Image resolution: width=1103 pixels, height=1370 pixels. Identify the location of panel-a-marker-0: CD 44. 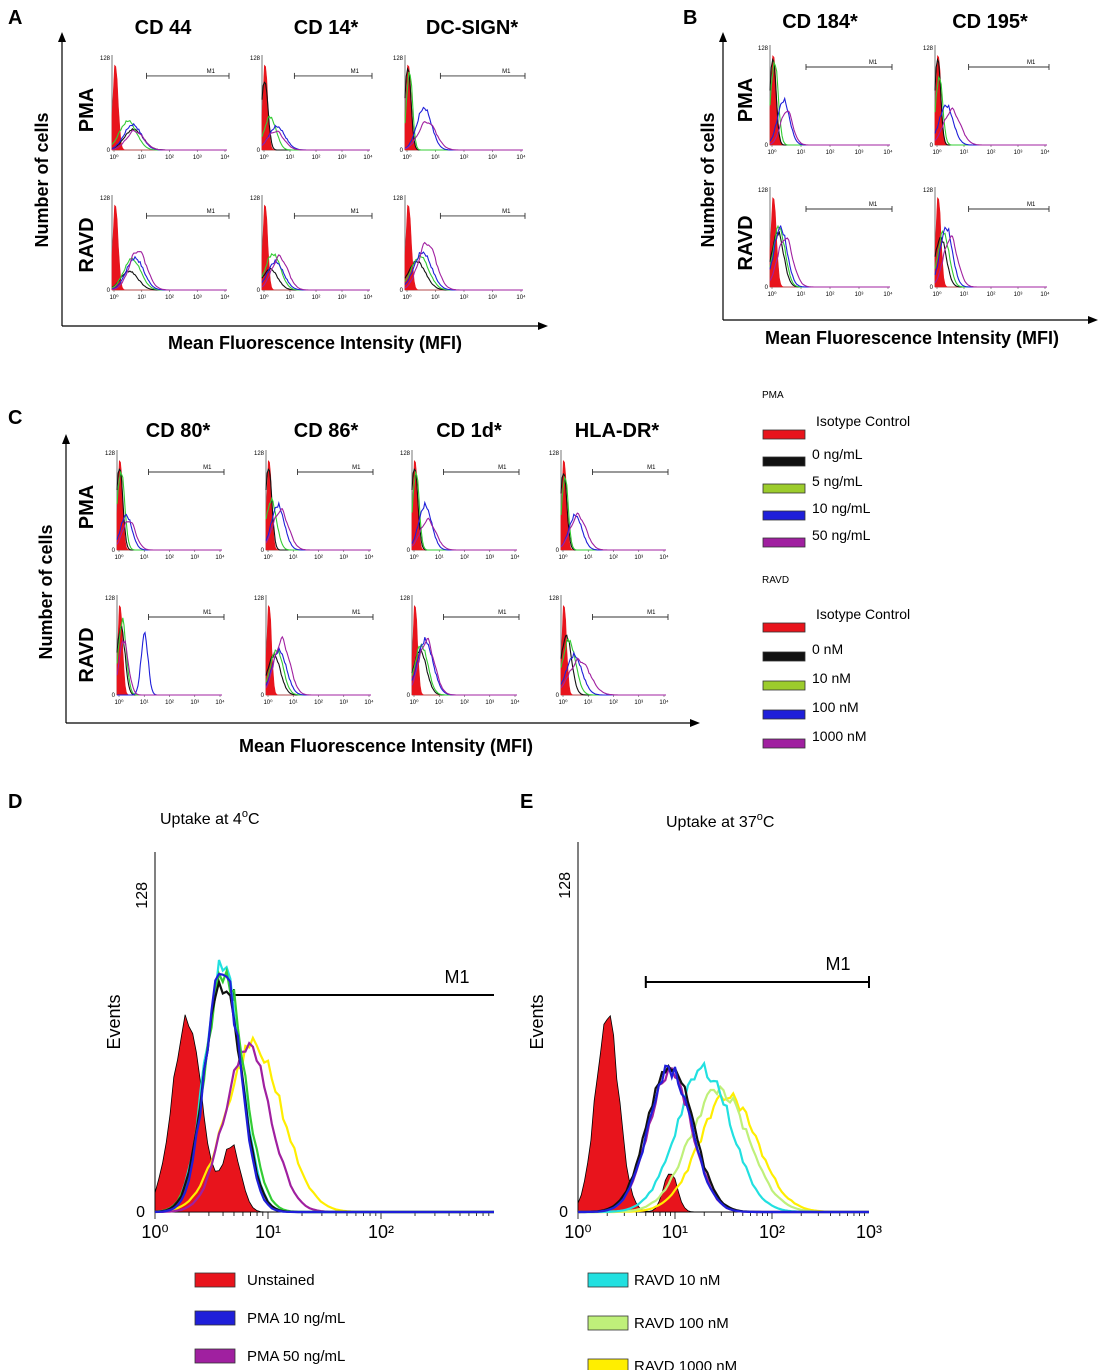
(164, 28).